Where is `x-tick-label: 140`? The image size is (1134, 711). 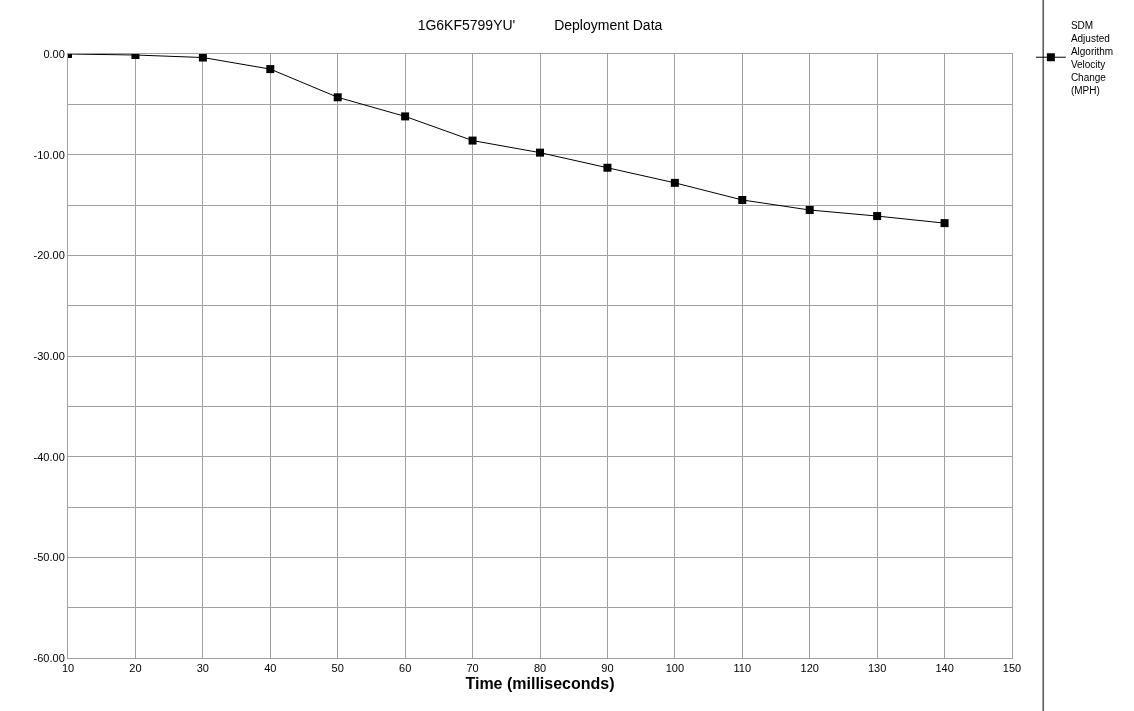
x-tick-label: 140 is located at coordinates (944, 668).